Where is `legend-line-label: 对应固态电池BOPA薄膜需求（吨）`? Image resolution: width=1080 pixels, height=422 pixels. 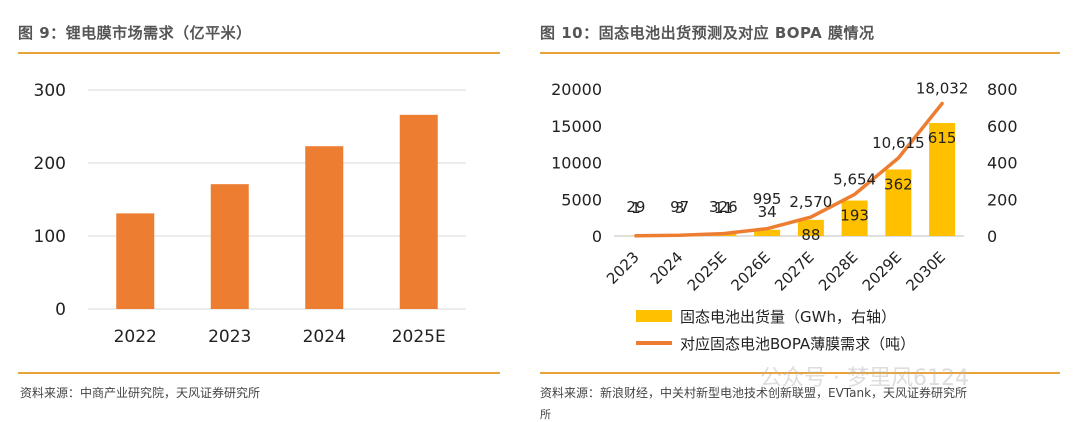 legend-line-label: 对应固态电池BOPA薄膜需求（吨） is located at coordinates (797, 344).